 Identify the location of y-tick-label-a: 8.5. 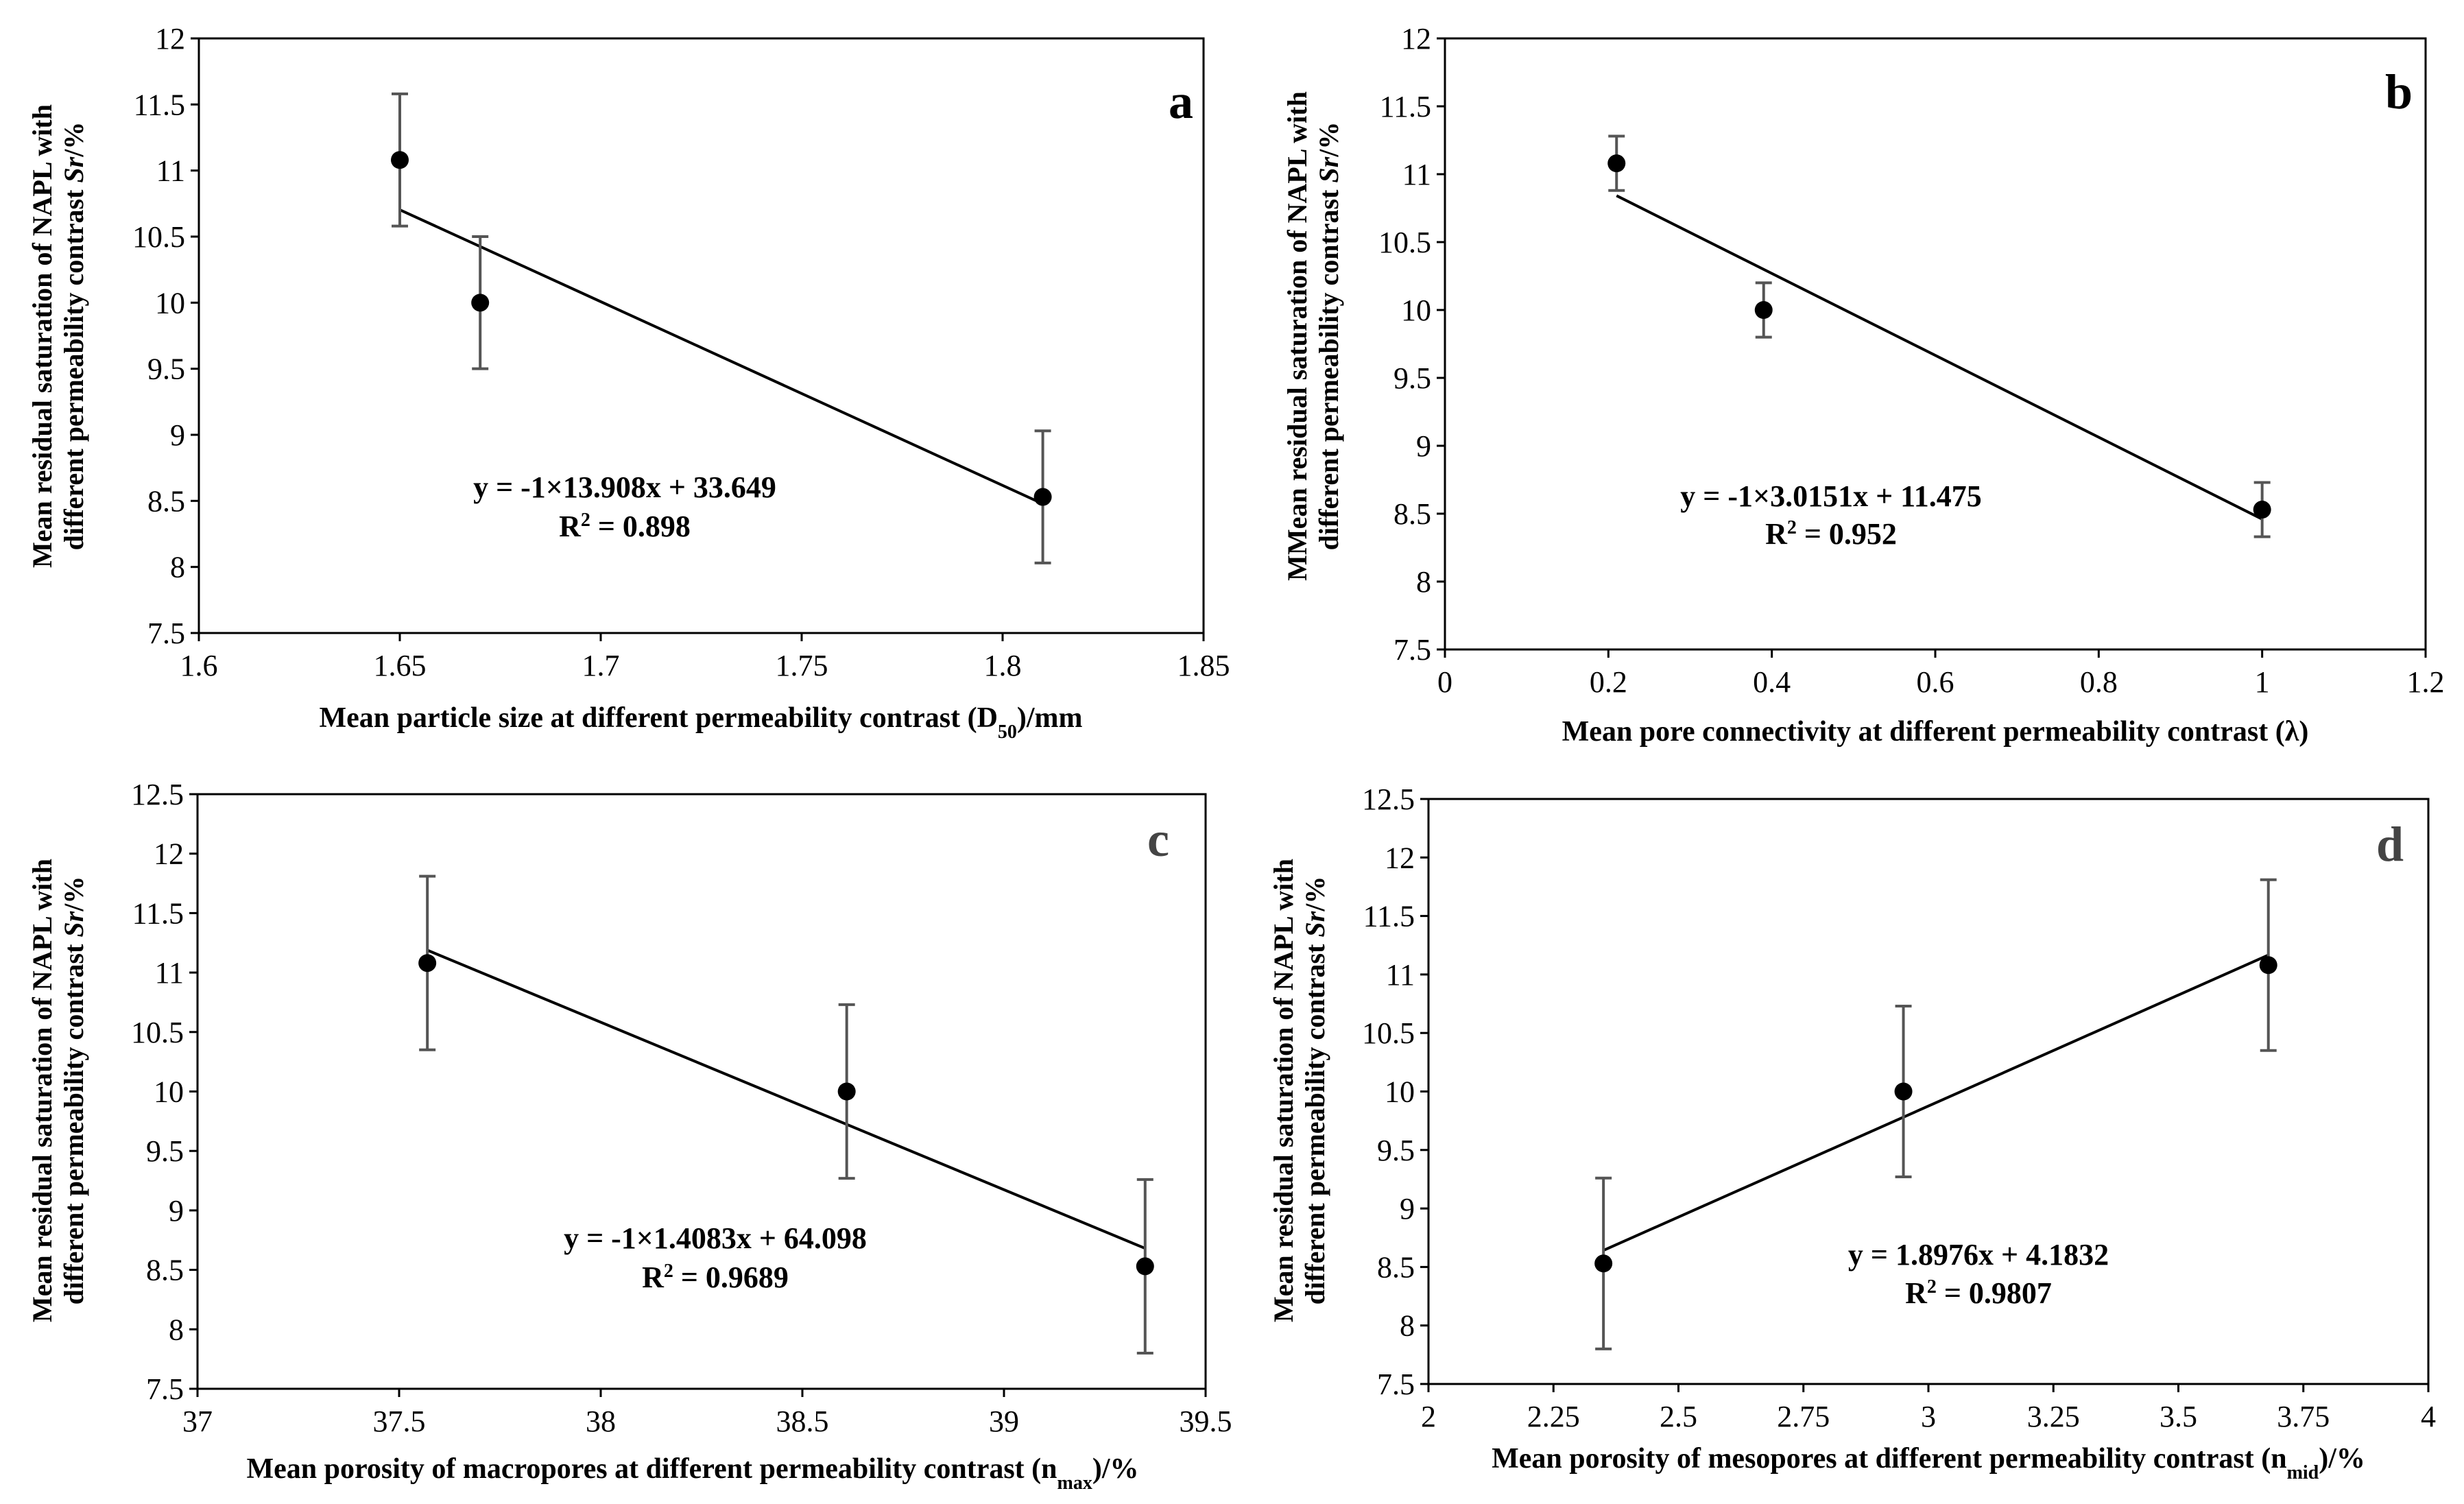
(166, 501).